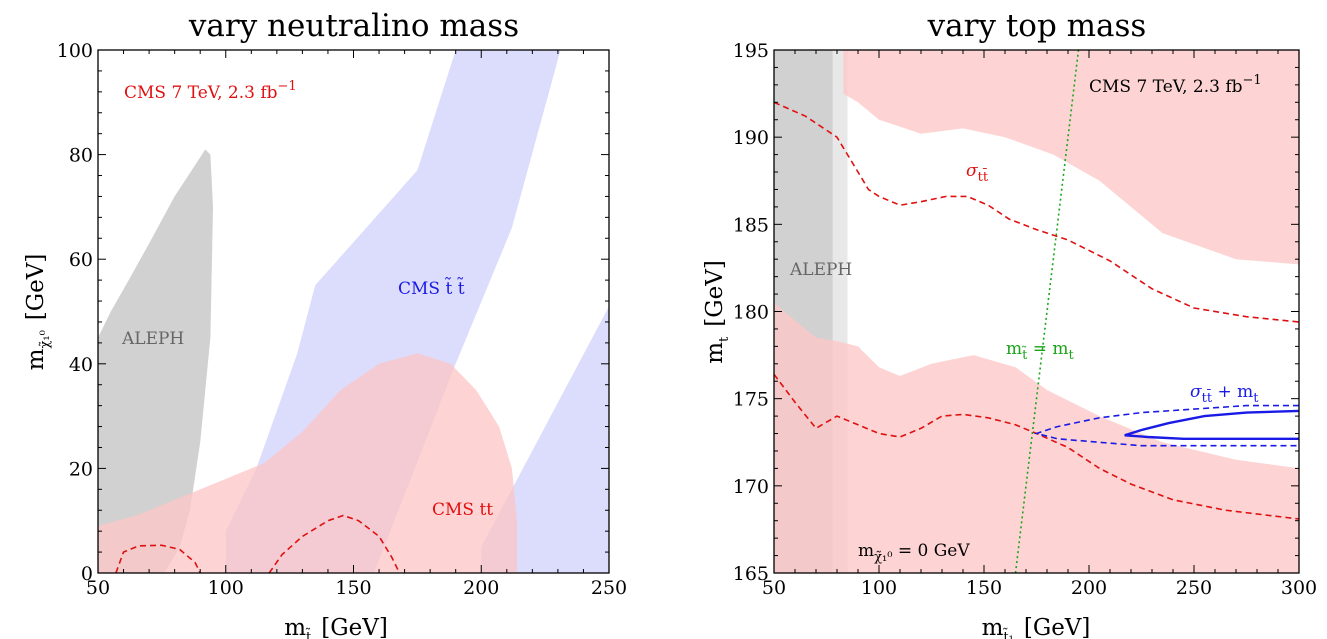 The width and height of the screenshot is (1327, 639). I want to click on annotation-cms-stop: CMS t̃ t̃, so click(431, 288).